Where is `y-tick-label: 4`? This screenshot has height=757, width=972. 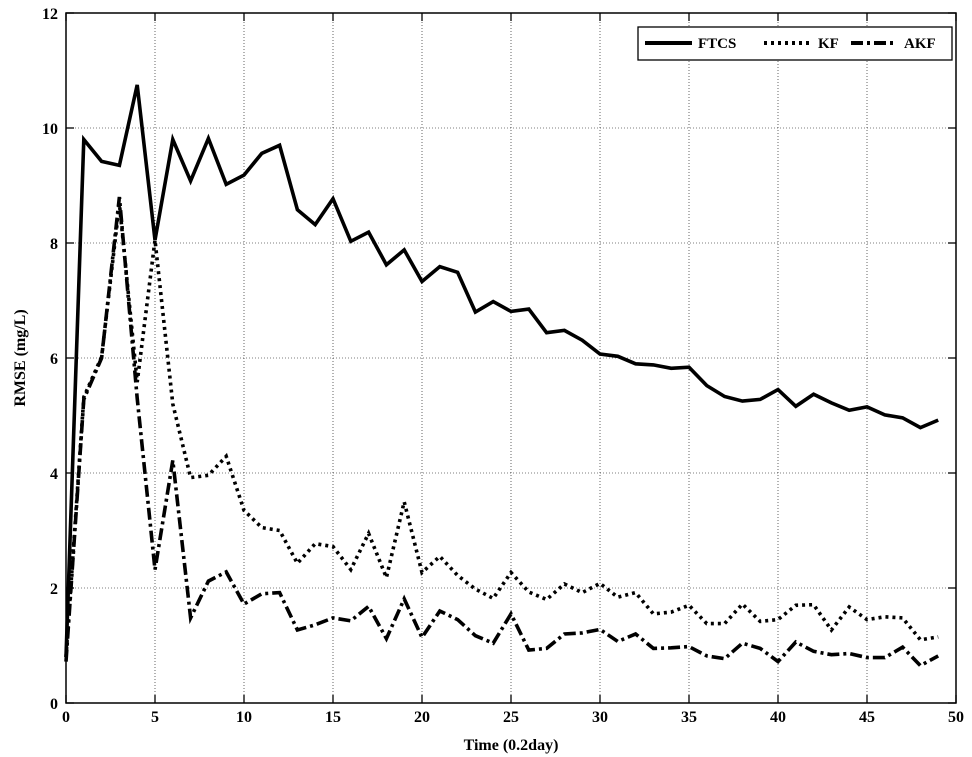 y-tick-label: 4 is located at coordinates (54, 474).